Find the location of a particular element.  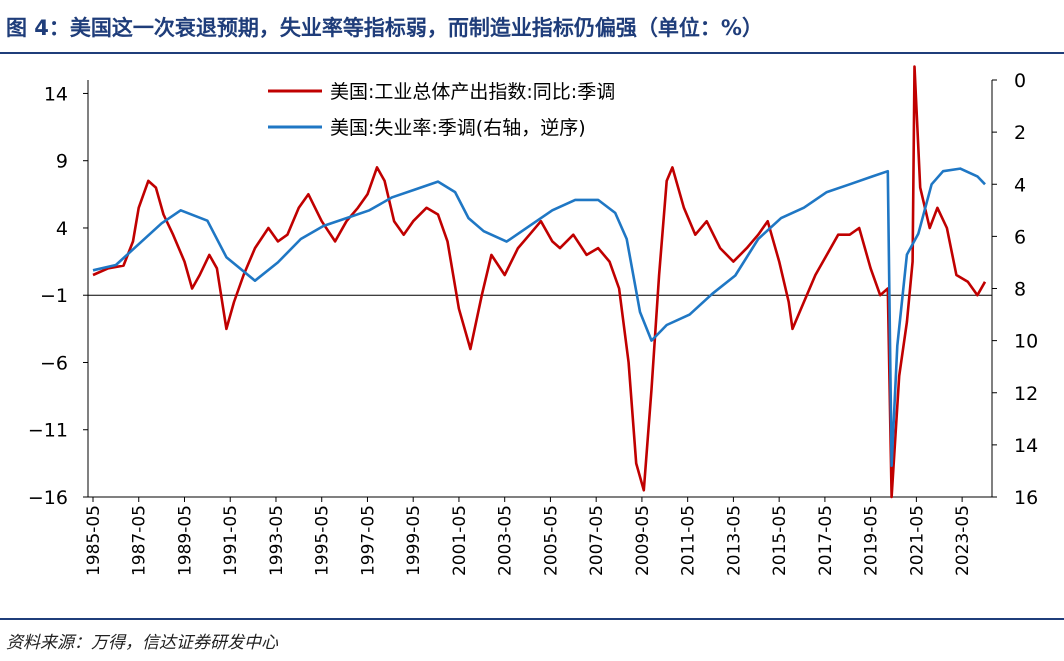

legend-label: 美国:工业总体产出指数:同比:季调 is located at coordinates (472, 92).